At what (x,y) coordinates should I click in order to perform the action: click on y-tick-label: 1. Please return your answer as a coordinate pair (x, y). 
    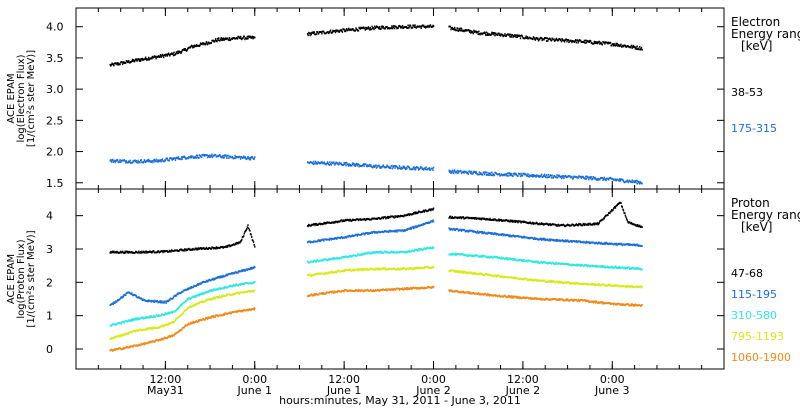
    Looking at the image, I should click on (49, 316).